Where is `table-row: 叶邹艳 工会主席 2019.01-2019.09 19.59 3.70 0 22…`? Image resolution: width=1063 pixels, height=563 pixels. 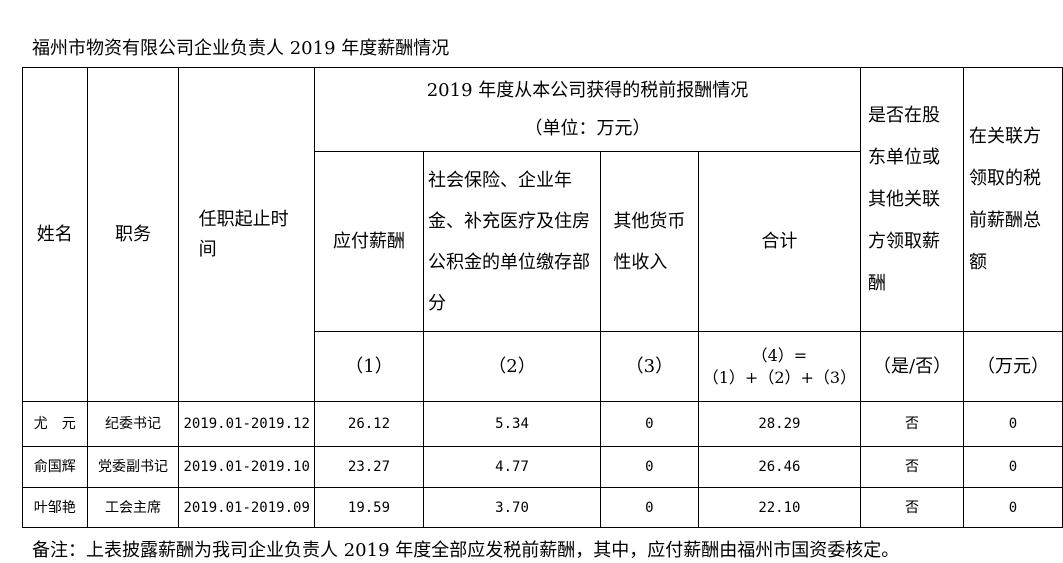 table-row: 叶邹艳 工会主席 2019.01-2019.09 19.59 3.70 0 22… is located at coordinates (542, 507).